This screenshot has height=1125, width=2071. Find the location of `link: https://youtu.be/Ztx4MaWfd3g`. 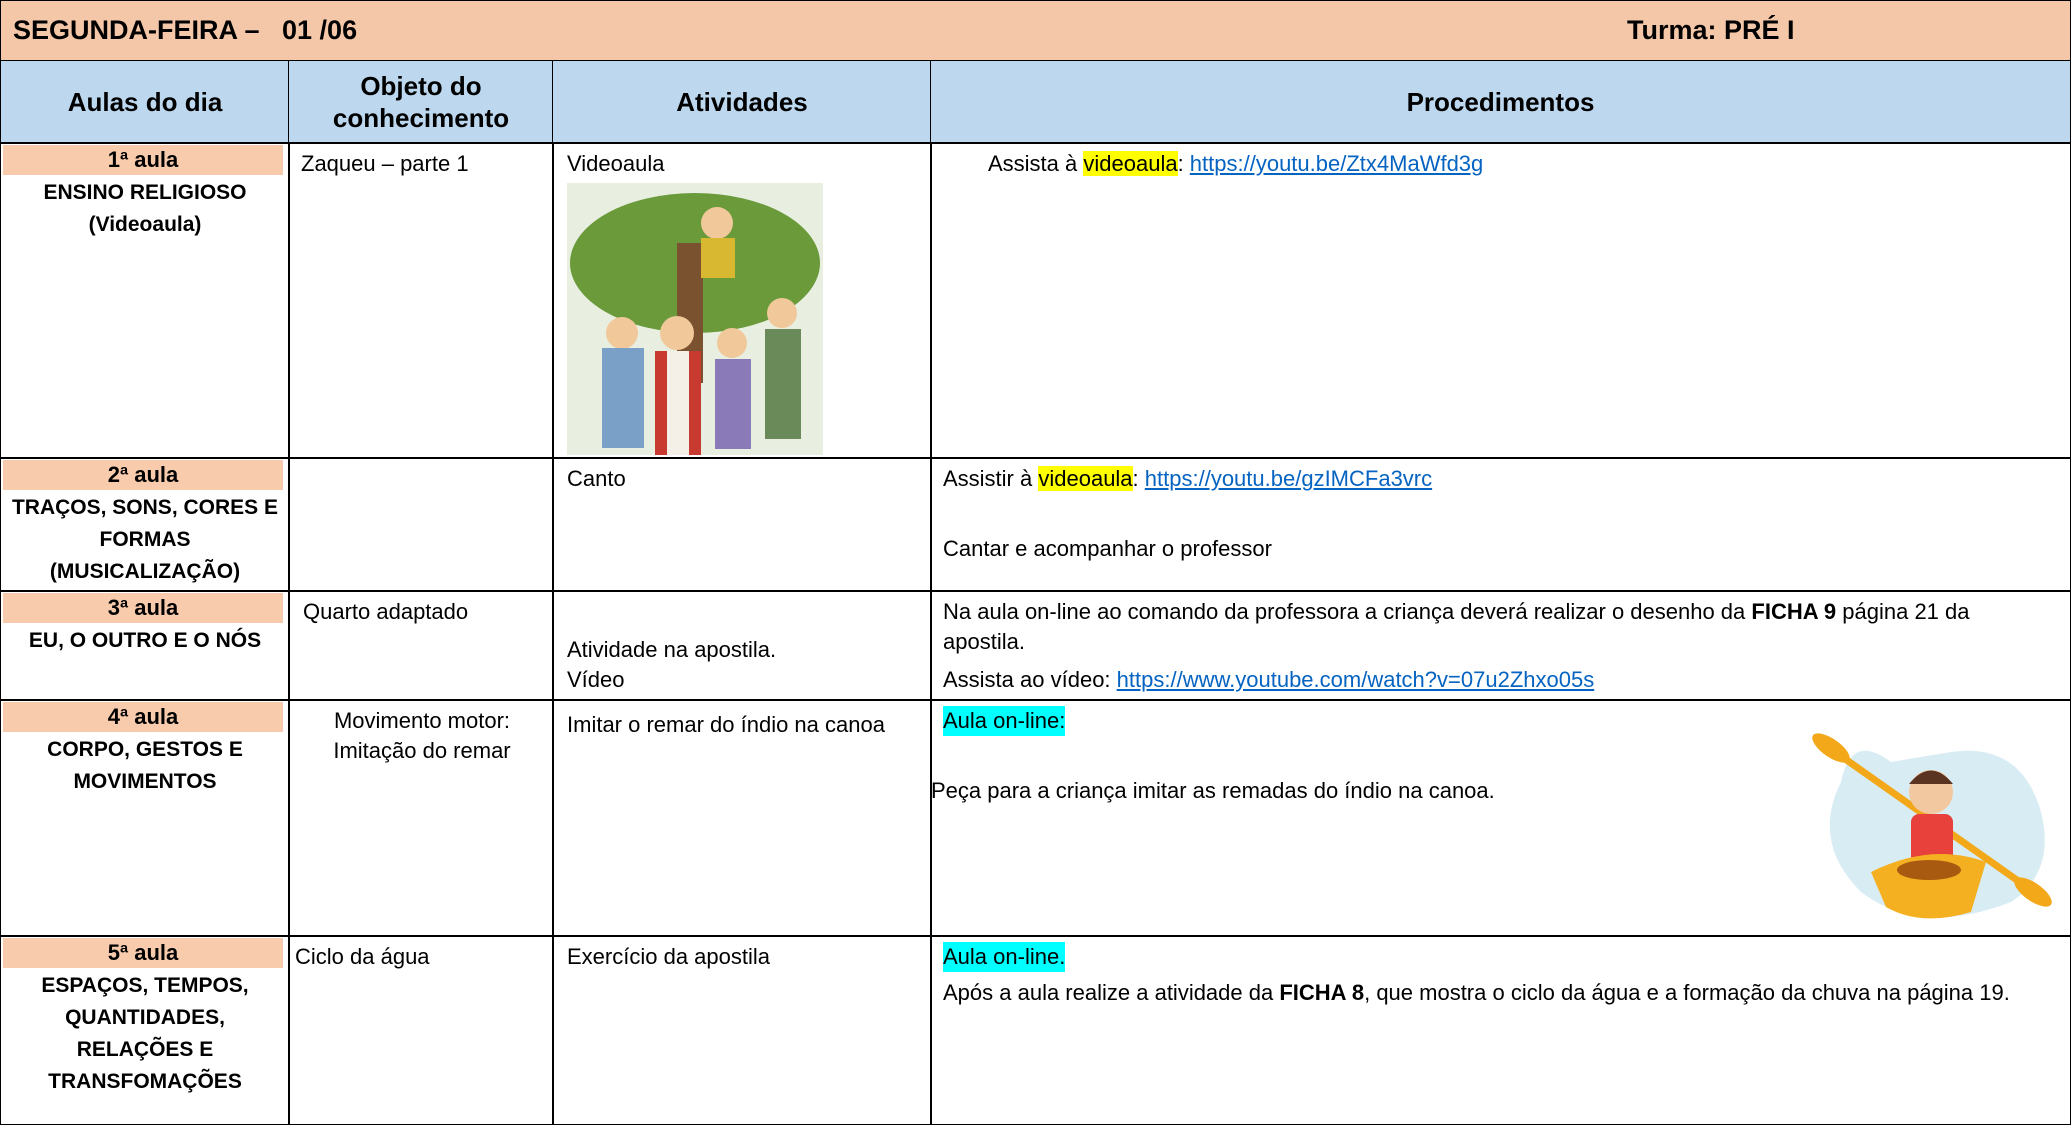

link: https://youtu.be/Ztx4MaWfd3g is located at coordinates (1336, 163).